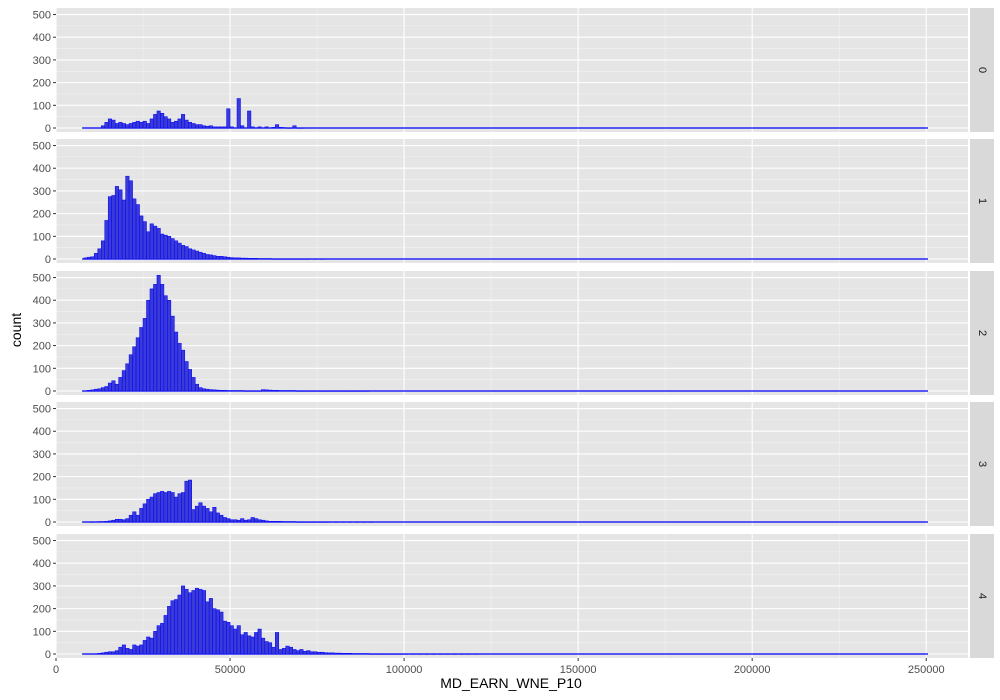 This screenshot has width=1000, height=700. What do you see at coordinates (752, 670) in the screenshot?
I see `x-tick-label: 200000` at bounding box center [752, 670].